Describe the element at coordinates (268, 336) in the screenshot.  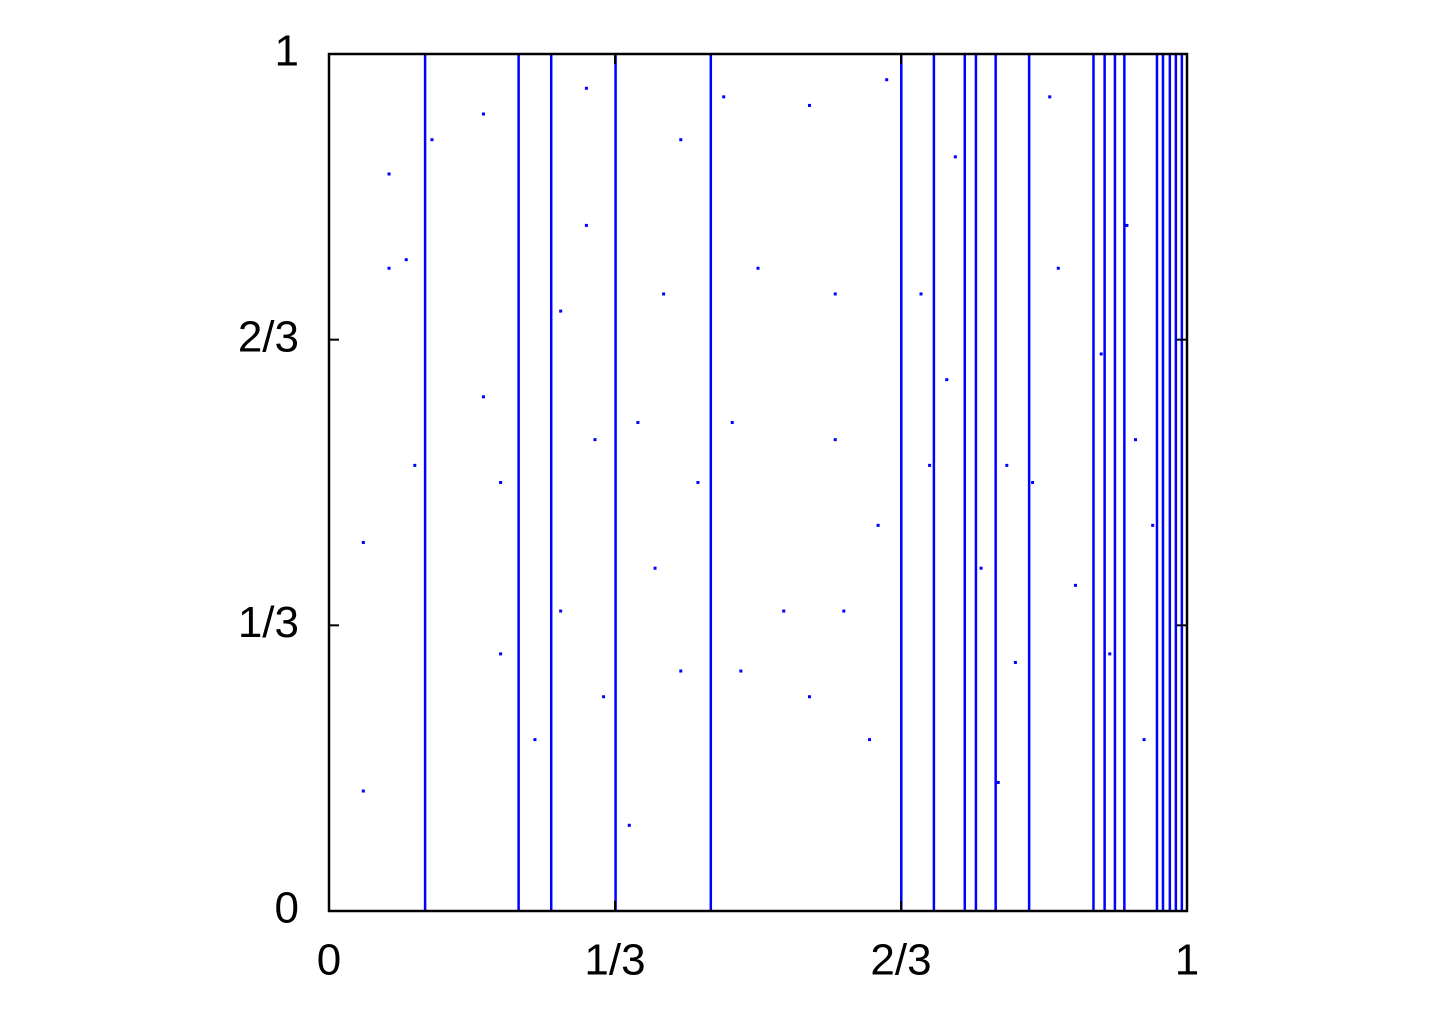
I see `y-tick-label: 2/3` at that location.